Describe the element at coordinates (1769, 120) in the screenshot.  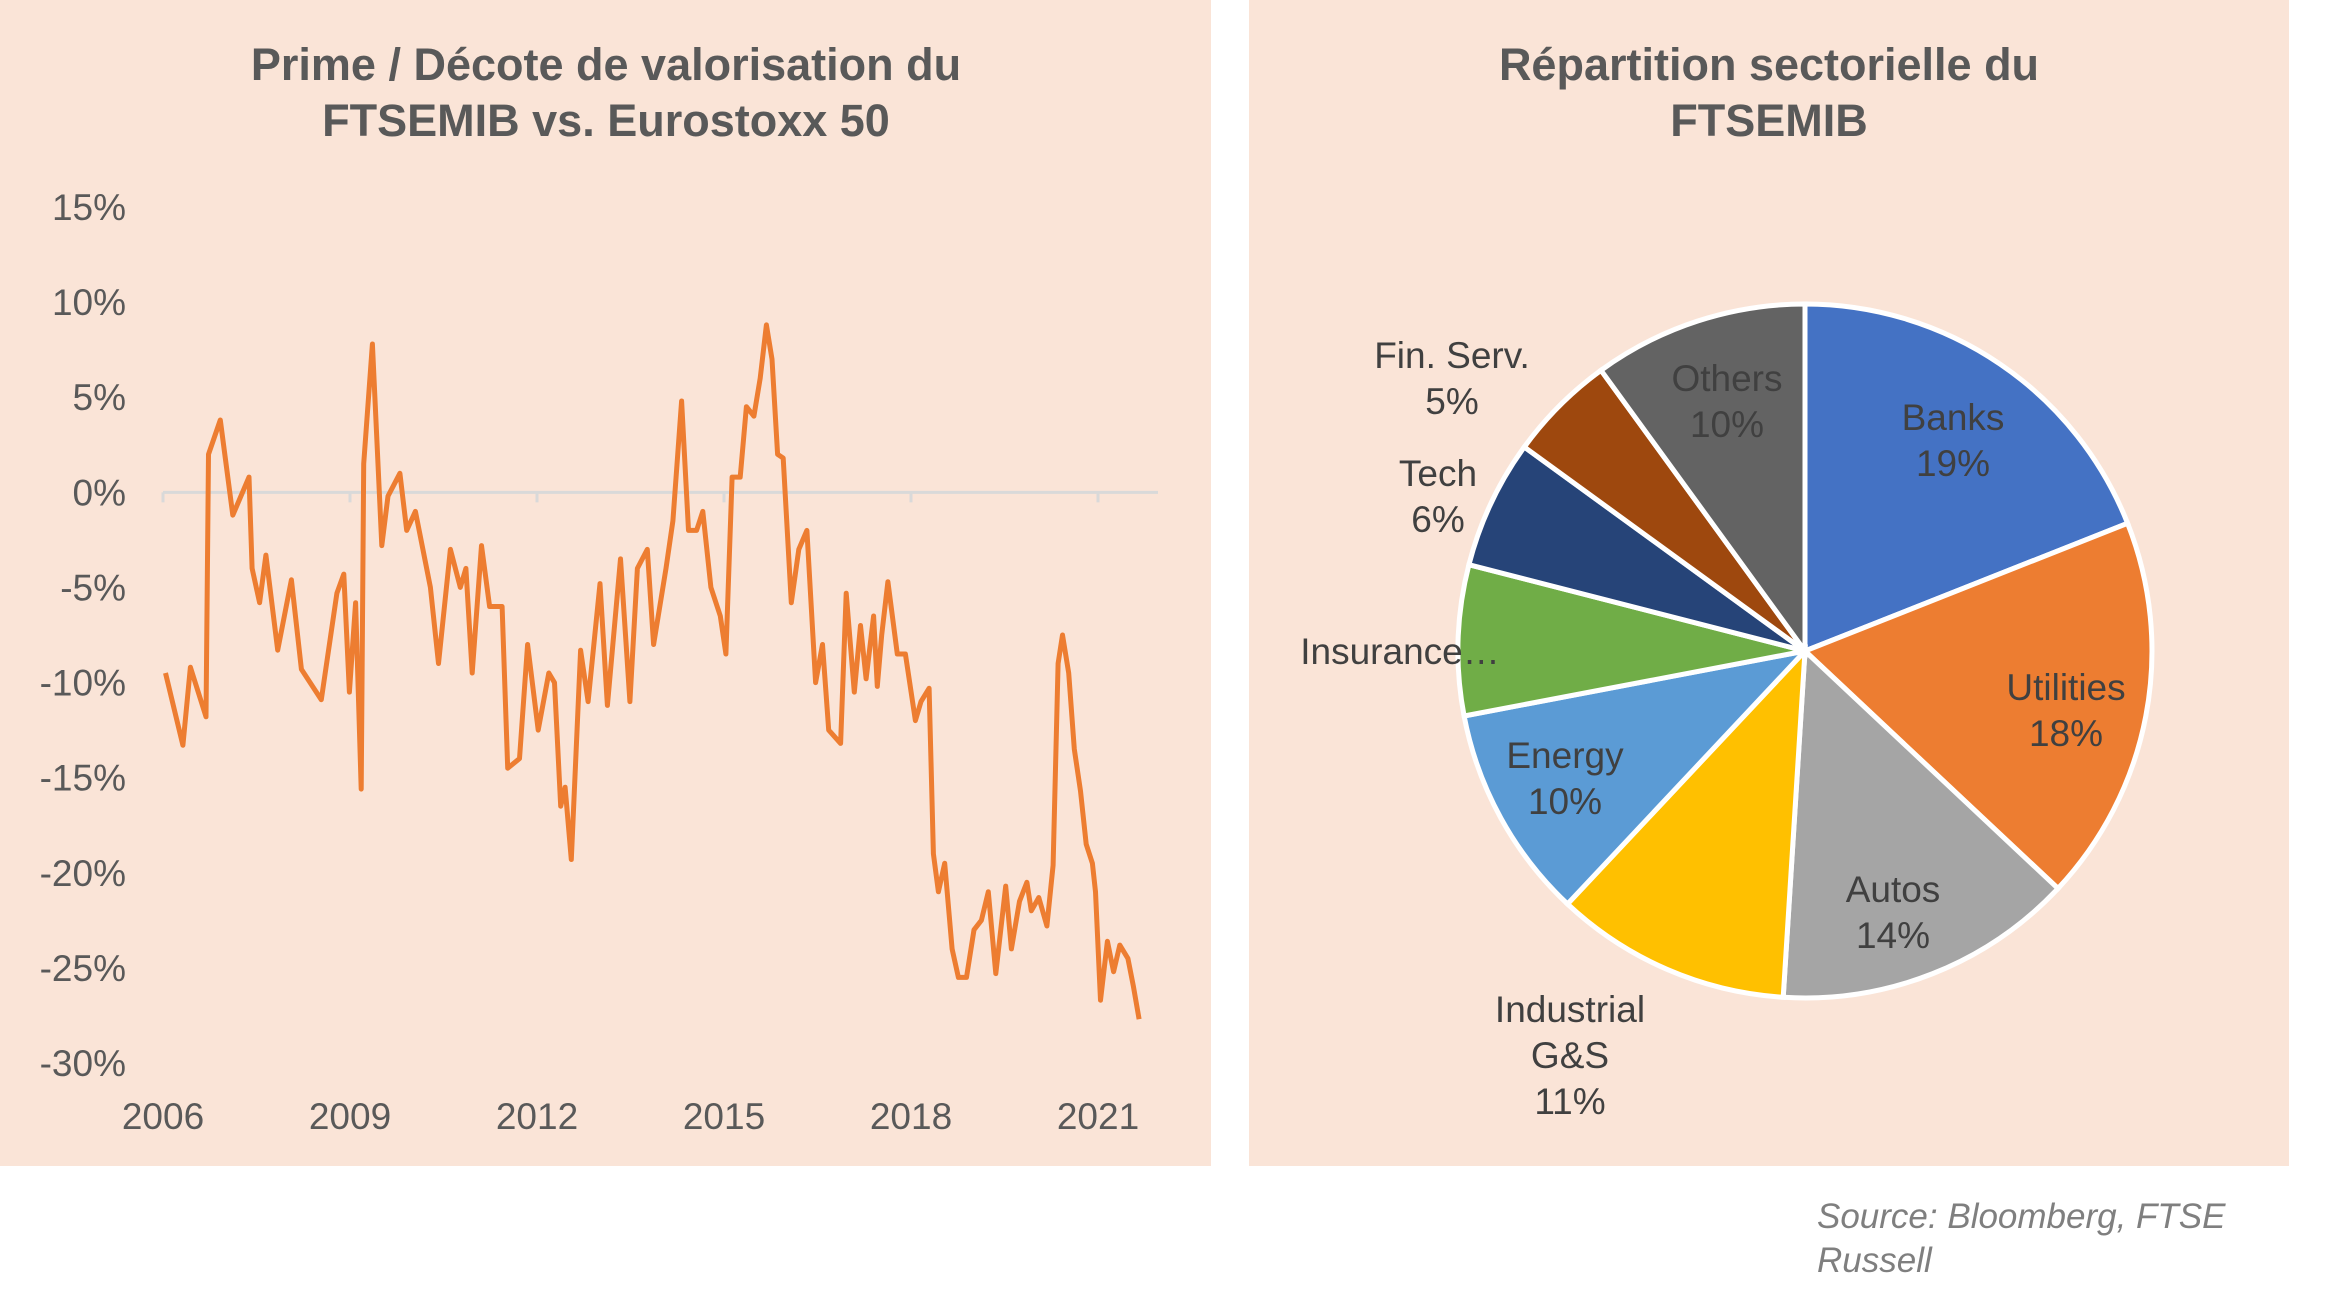
I see `pie-chart-title-line2: FTSEMIB` at that location.